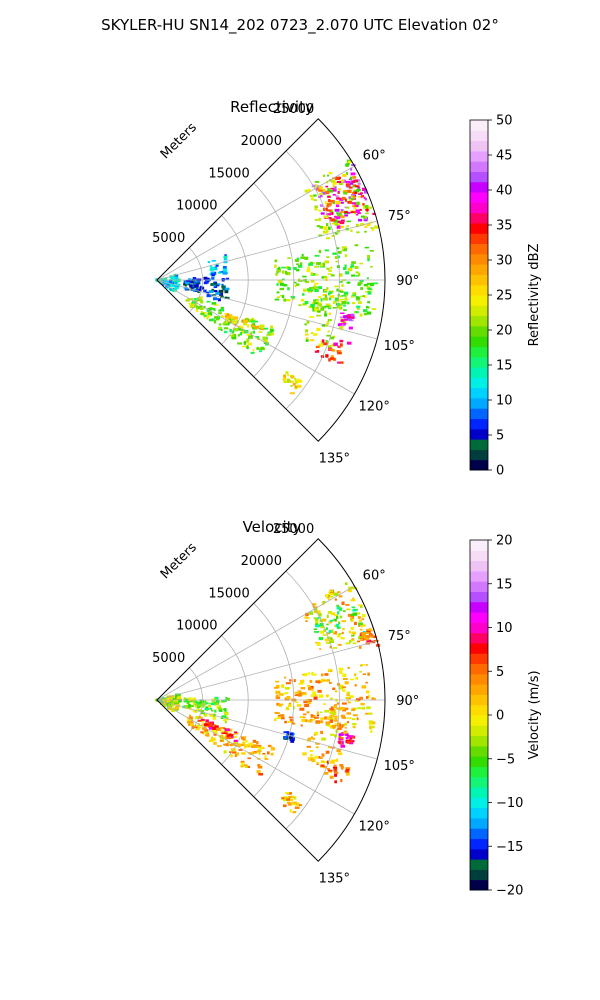 Image resolution: width=600 pixels, height=1000 pixels. I want to click on range-tick-label: 15000, so click(228, 173).